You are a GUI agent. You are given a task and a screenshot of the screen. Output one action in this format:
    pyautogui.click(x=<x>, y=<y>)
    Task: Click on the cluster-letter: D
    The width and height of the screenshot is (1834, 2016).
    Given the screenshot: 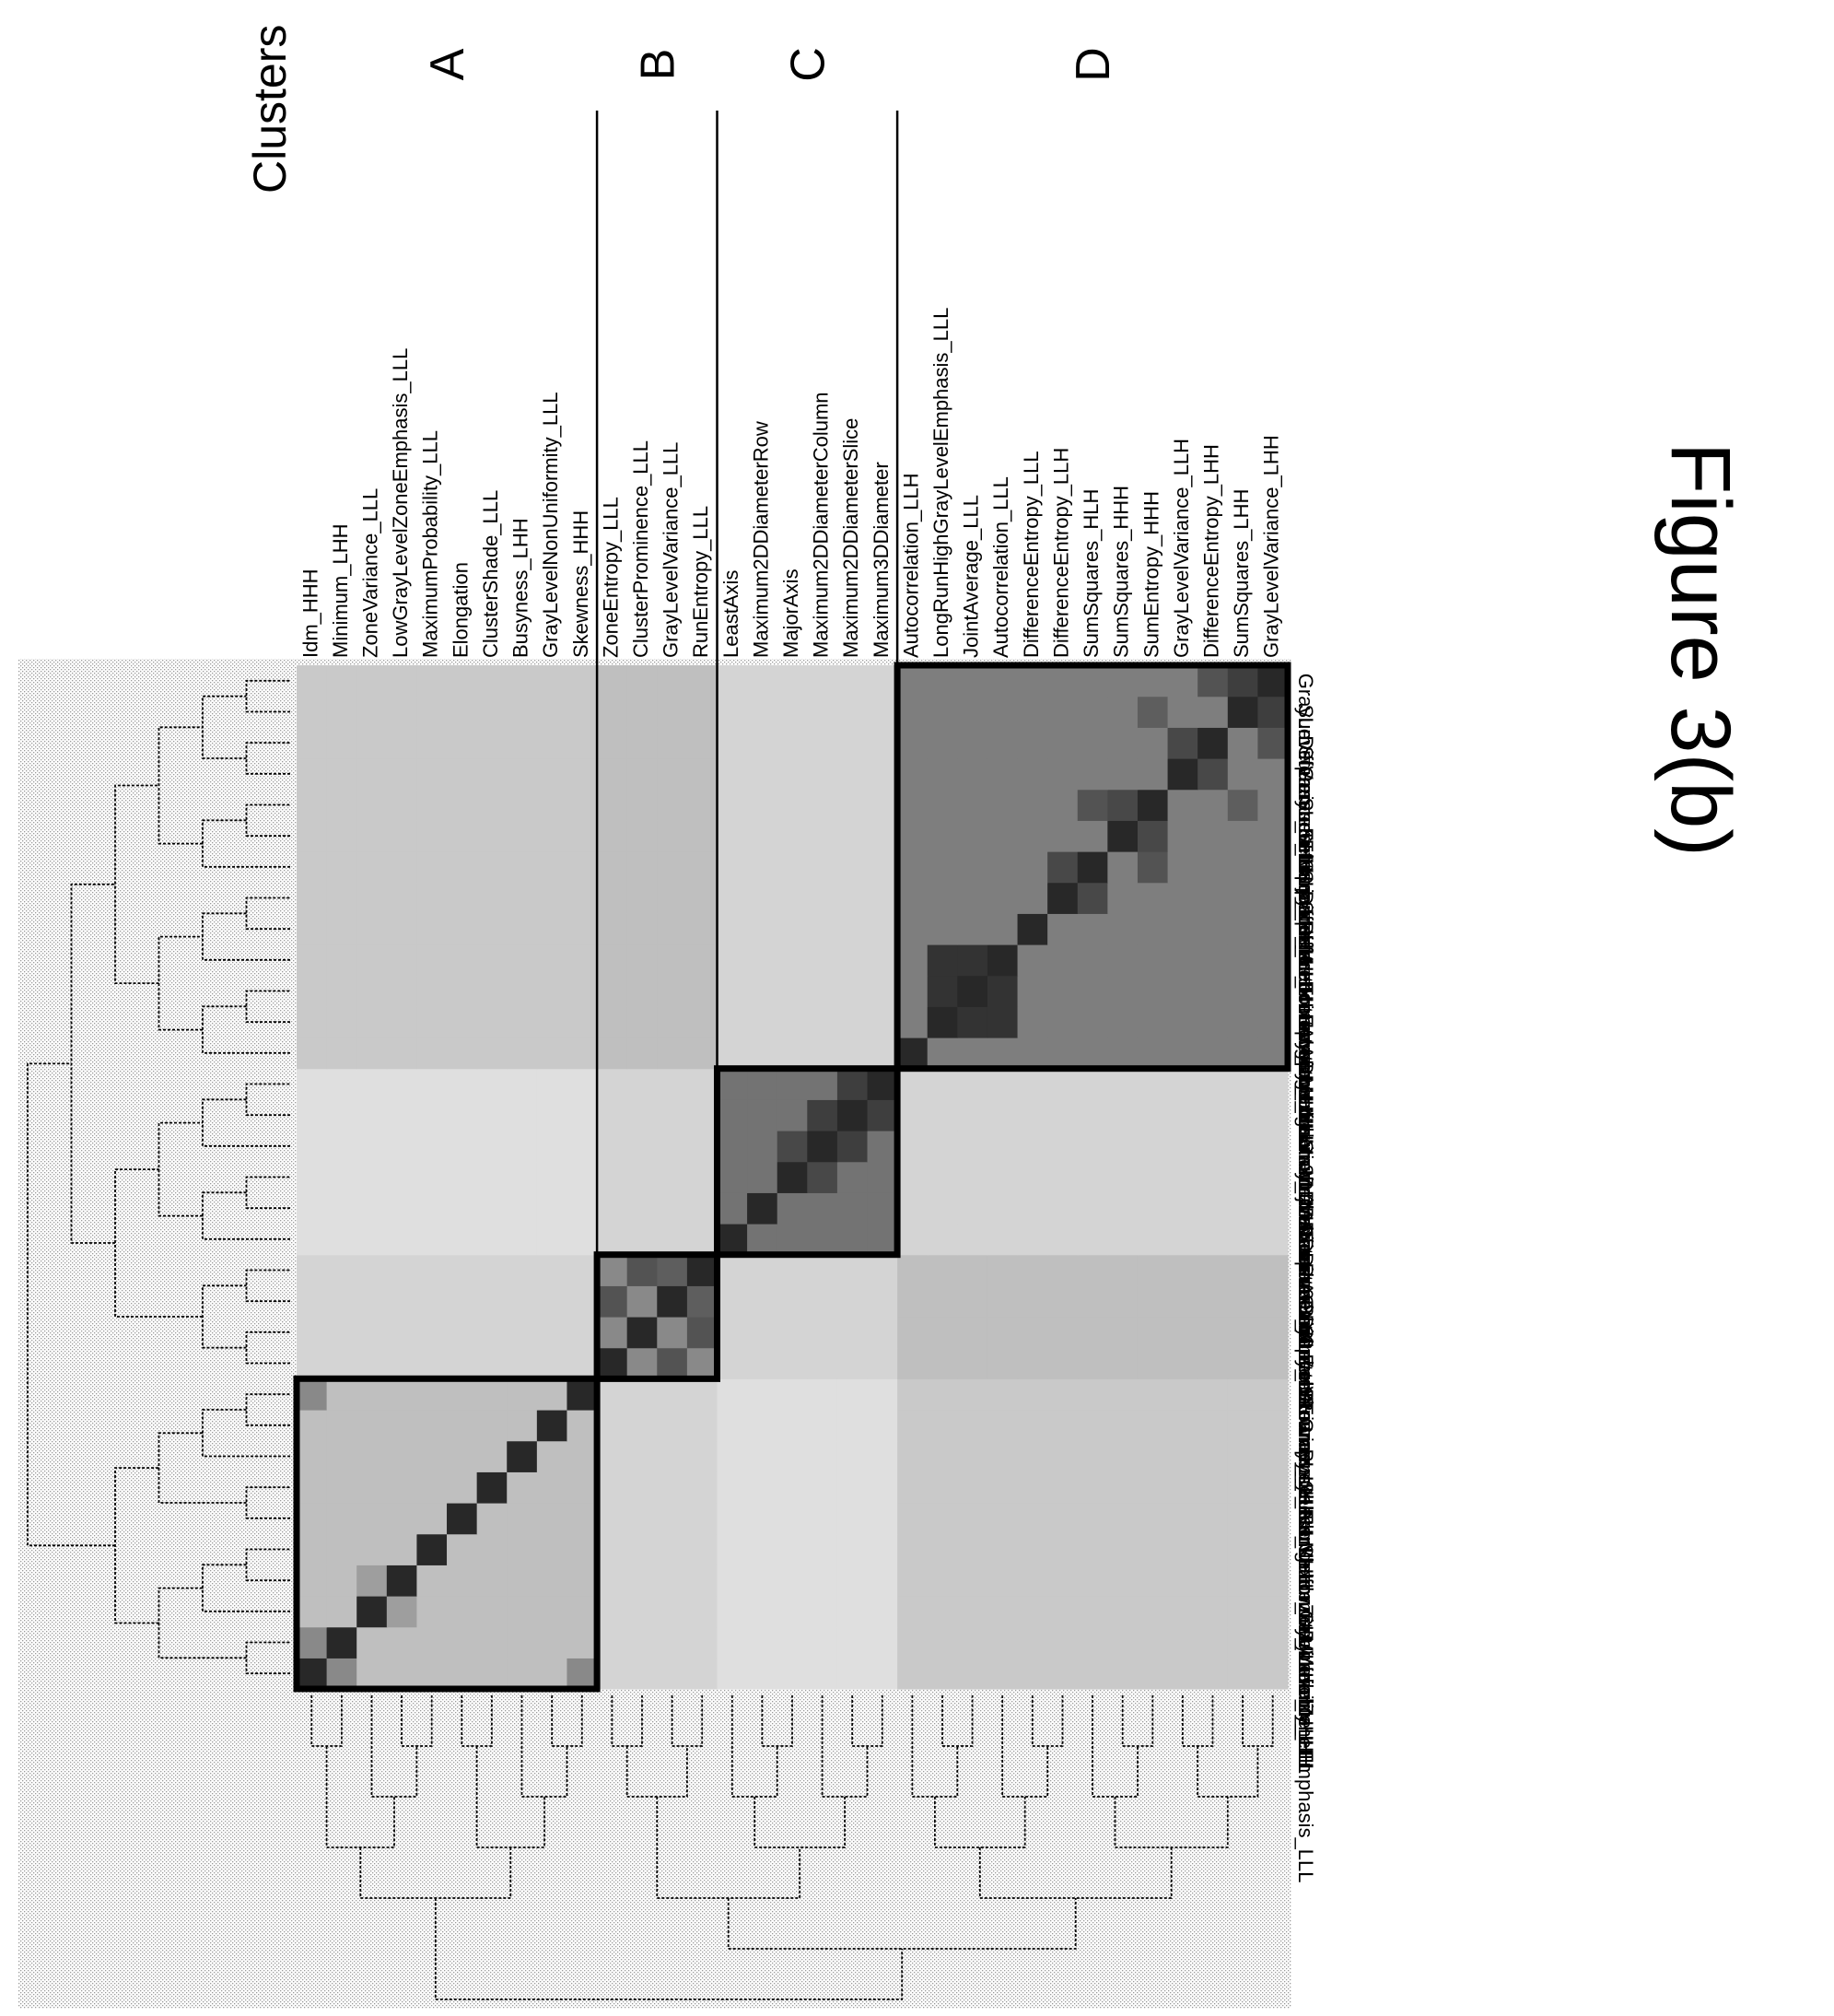 What is the action you would take?
    pyautogui.click(x=1093, y=64)
    